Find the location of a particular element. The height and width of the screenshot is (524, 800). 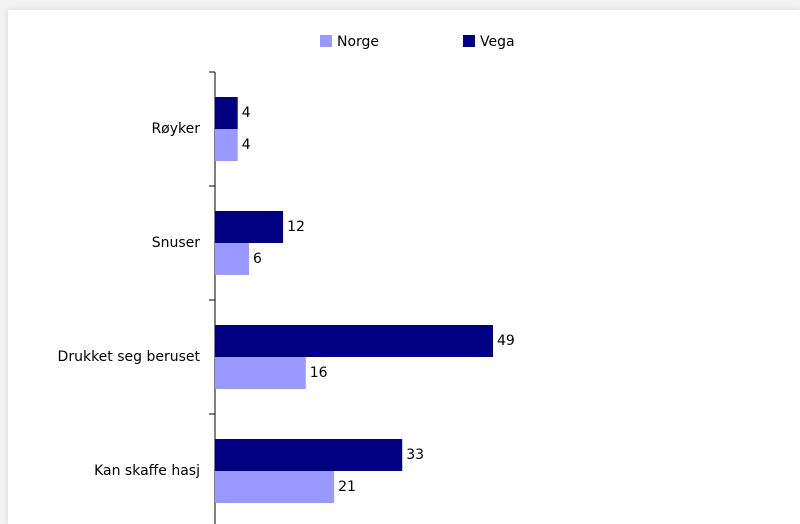

category-label: Snuser is located at coordinates (176, 243).